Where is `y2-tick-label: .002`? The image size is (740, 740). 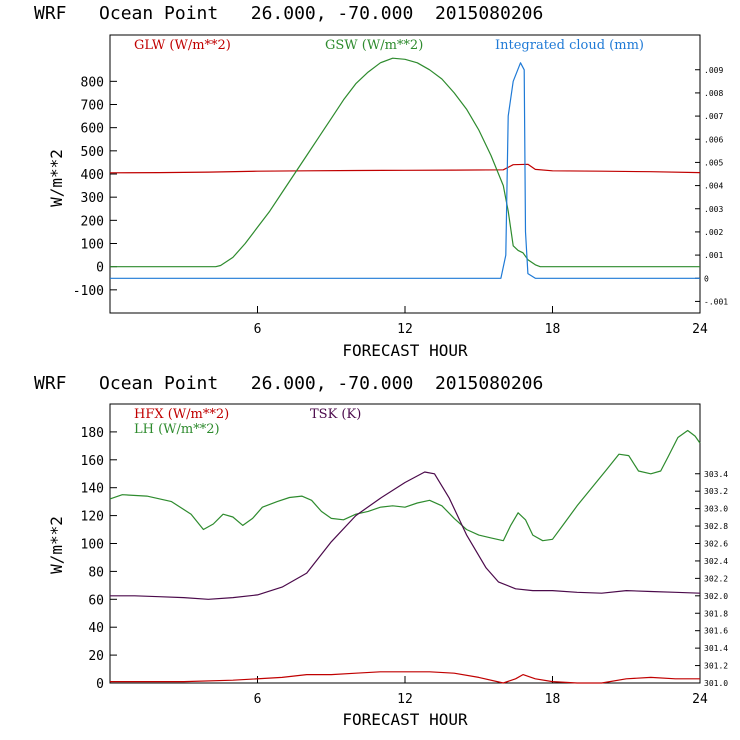
y2-tick-label: .002 is located at coordinates (713, 232).